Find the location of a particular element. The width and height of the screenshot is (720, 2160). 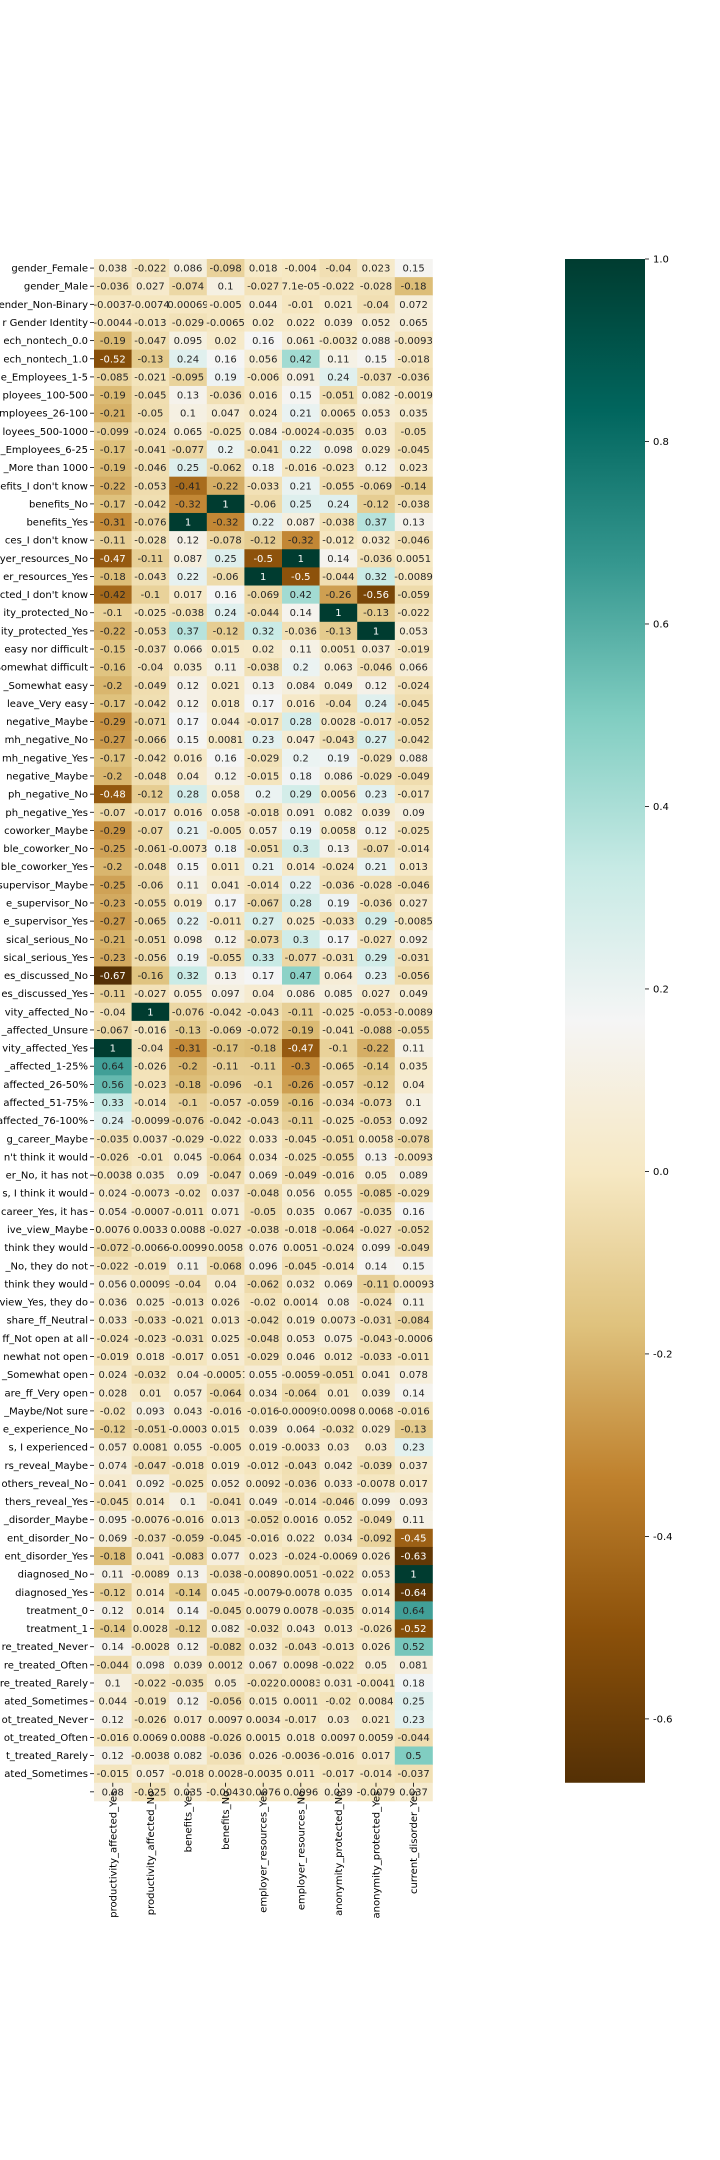

cell-value-label: -0.041 is located at coordinates (150, 450).